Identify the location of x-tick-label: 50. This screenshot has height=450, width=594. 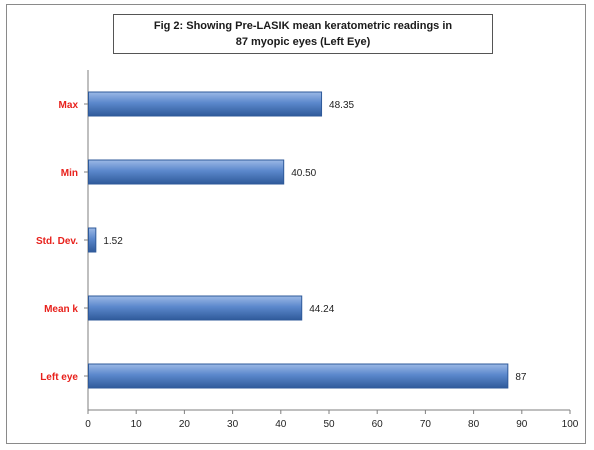
(329, 424).